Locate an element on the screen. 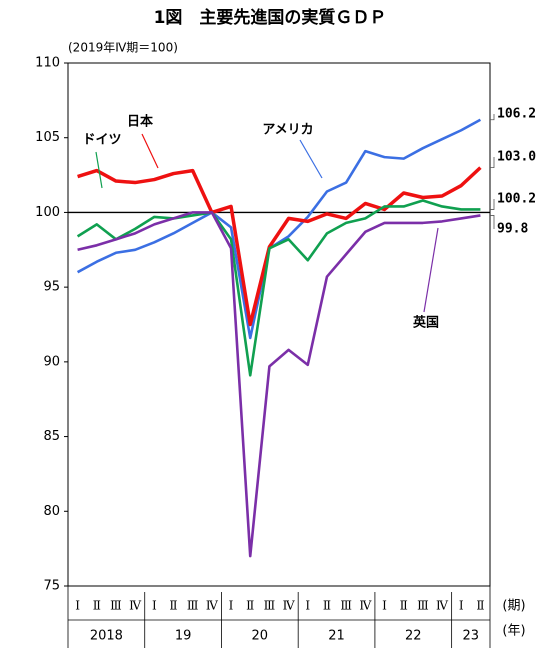 This screenshot has height=648, width=536. y-tick-label: 110 is located at coordinates (47, 63).